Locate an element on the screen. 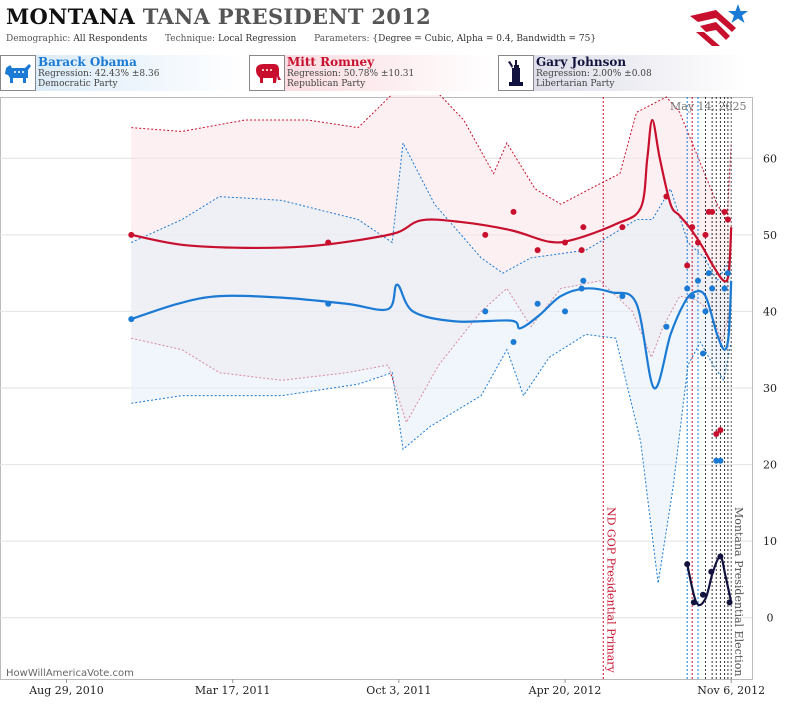 This screenshot has width=789, height=704. page-title: MONTANA TANA PRESIDENT 2012 is located at coordinates (218, 16).